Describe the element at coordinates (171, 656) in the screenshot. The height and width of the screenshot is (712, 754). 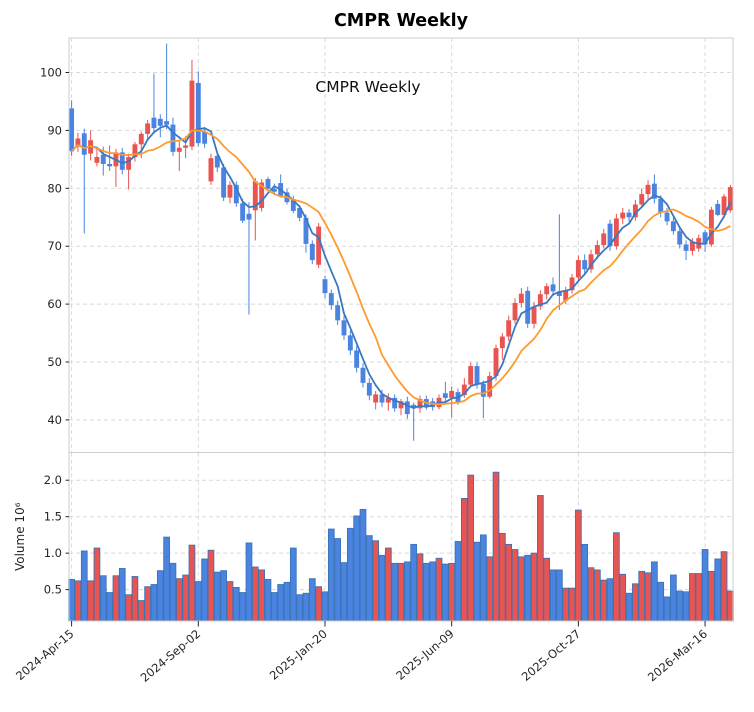
I see `x-tick-label: 2024-Sep-02` at that location.